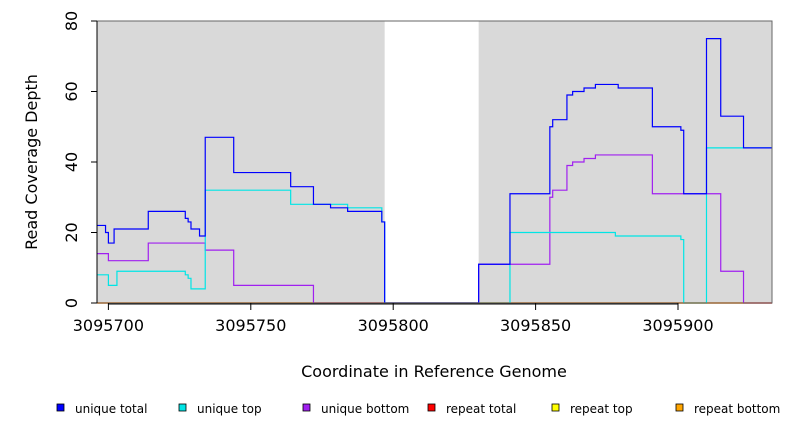 The image size is (792, 432). I want to click on x-tick-label: 3095700, so click(108, 325).